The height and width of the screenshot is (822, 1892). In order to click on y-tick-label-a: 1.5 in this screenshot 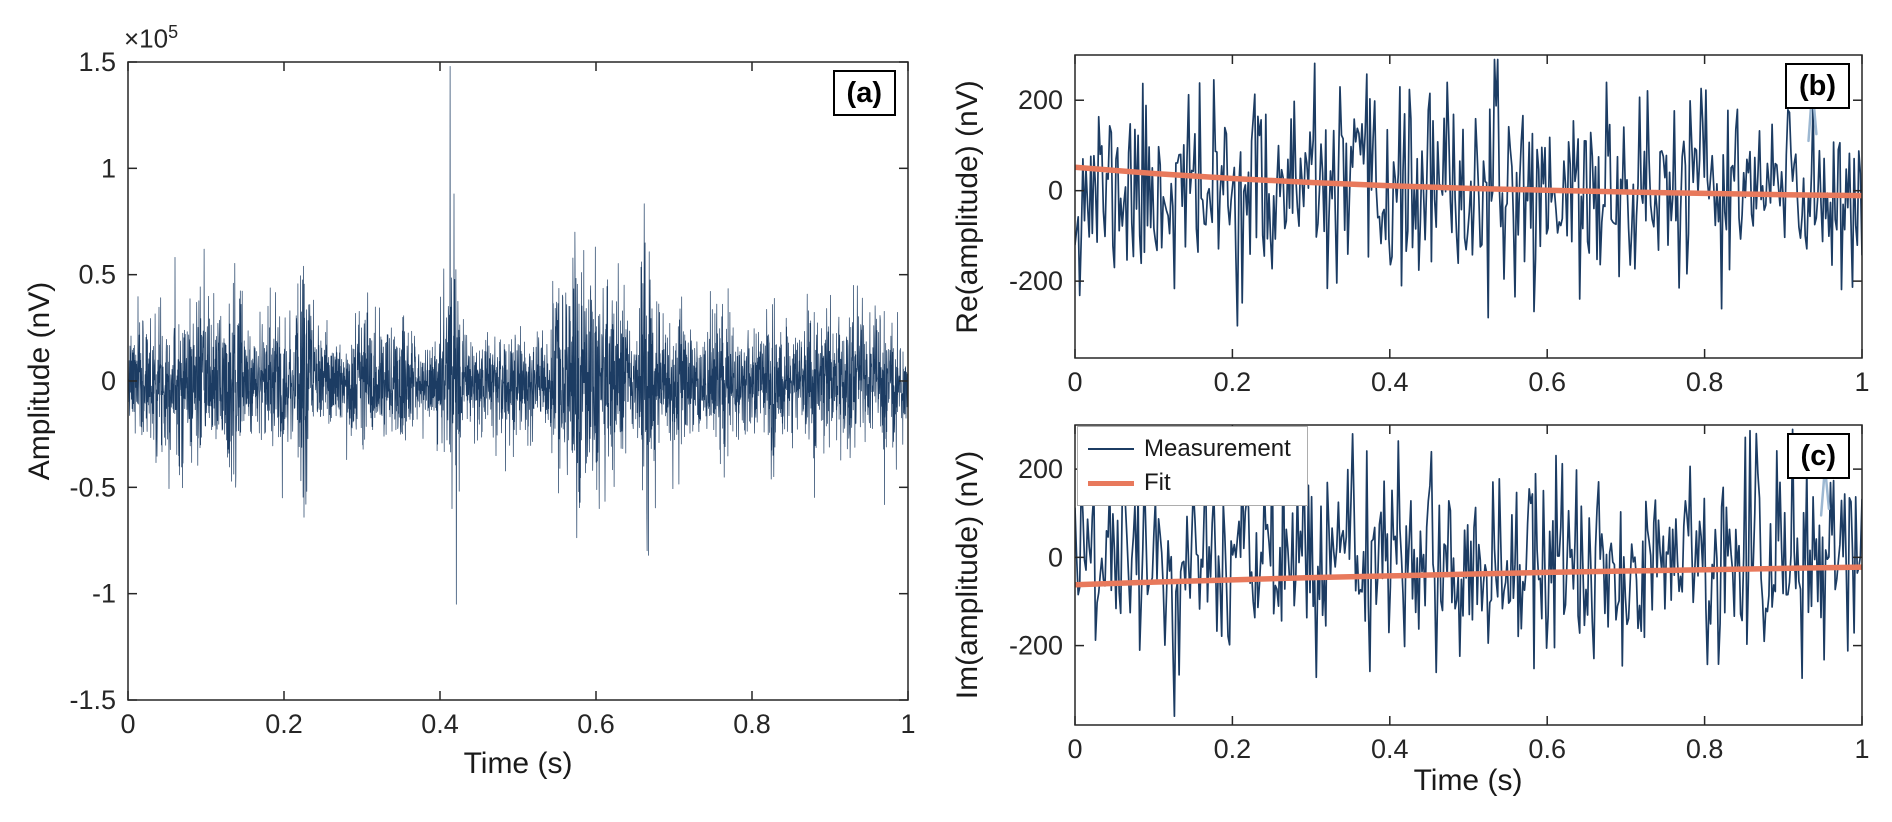, I will do `click(97, 62)`.